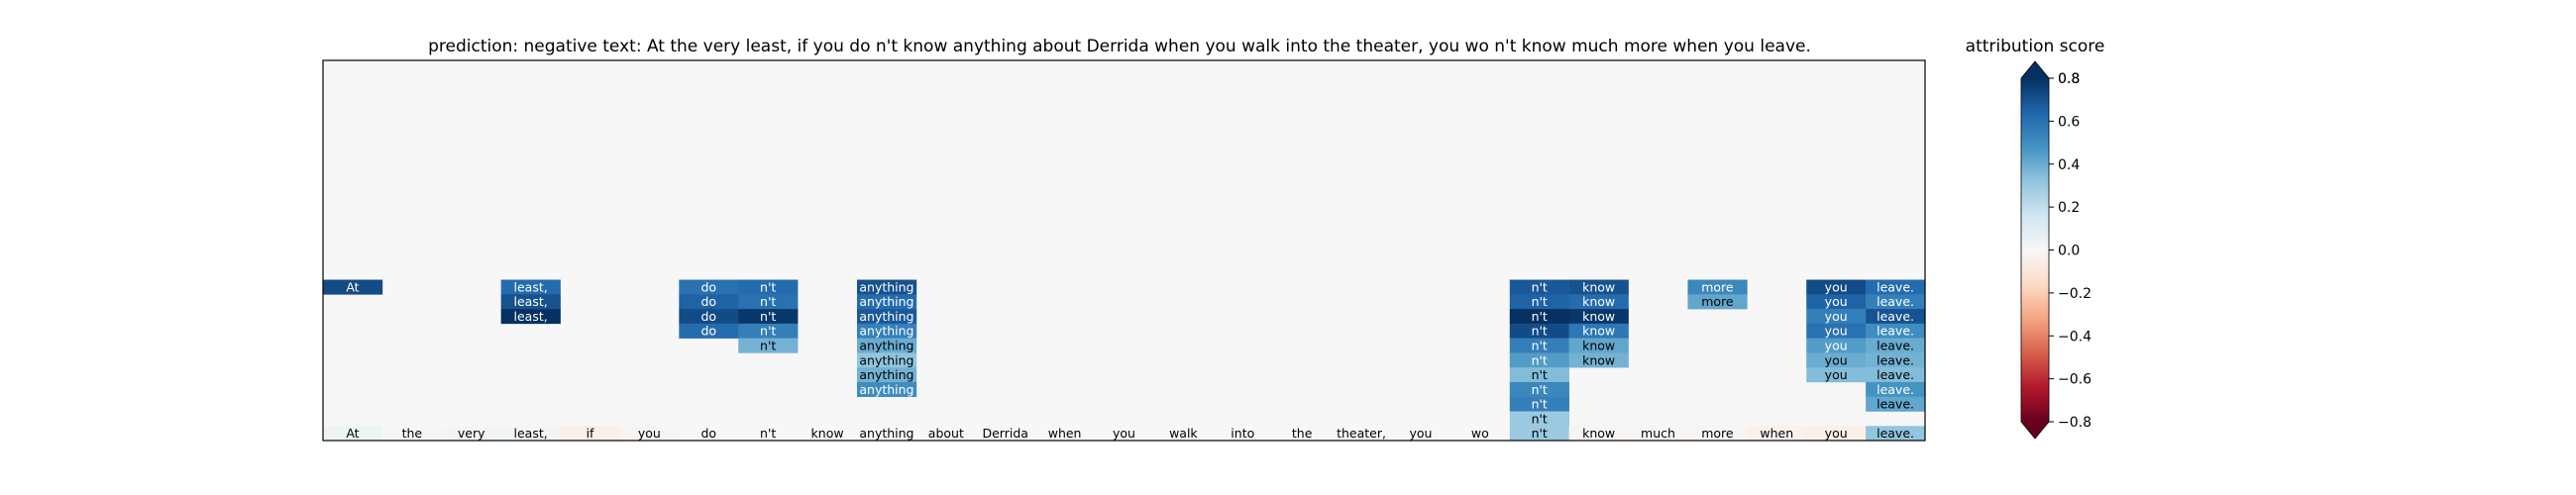 The height and width of the screenshot is (495, 2576). Describe the element at coordinates (2069, 122) in the screenshot. I see `colorbar-tick-label: 0.6` at that location.